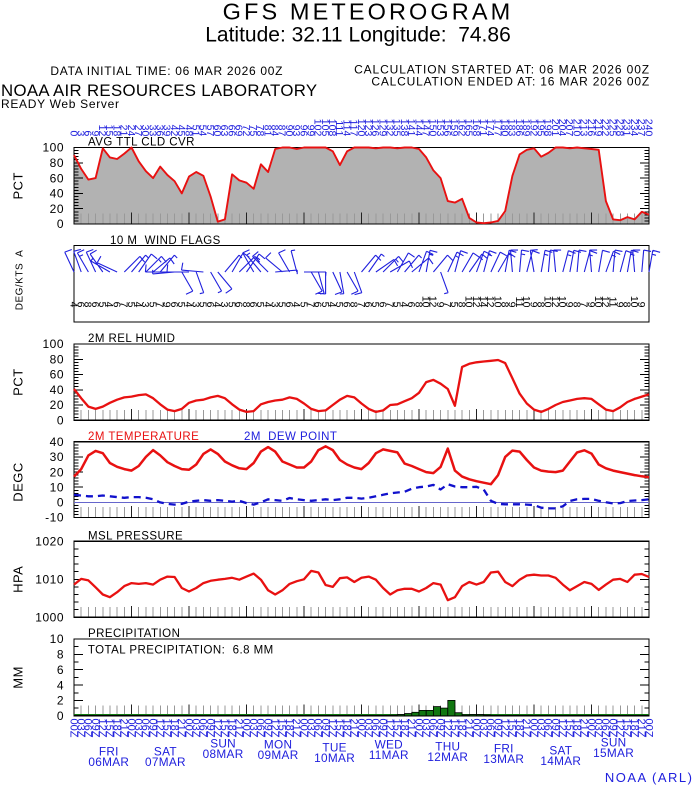 The width and height of the screenshot is (694, 788). Describe the element at coordinates (389, 745) in the screenshot. I see `svg-text: WED` at that location.